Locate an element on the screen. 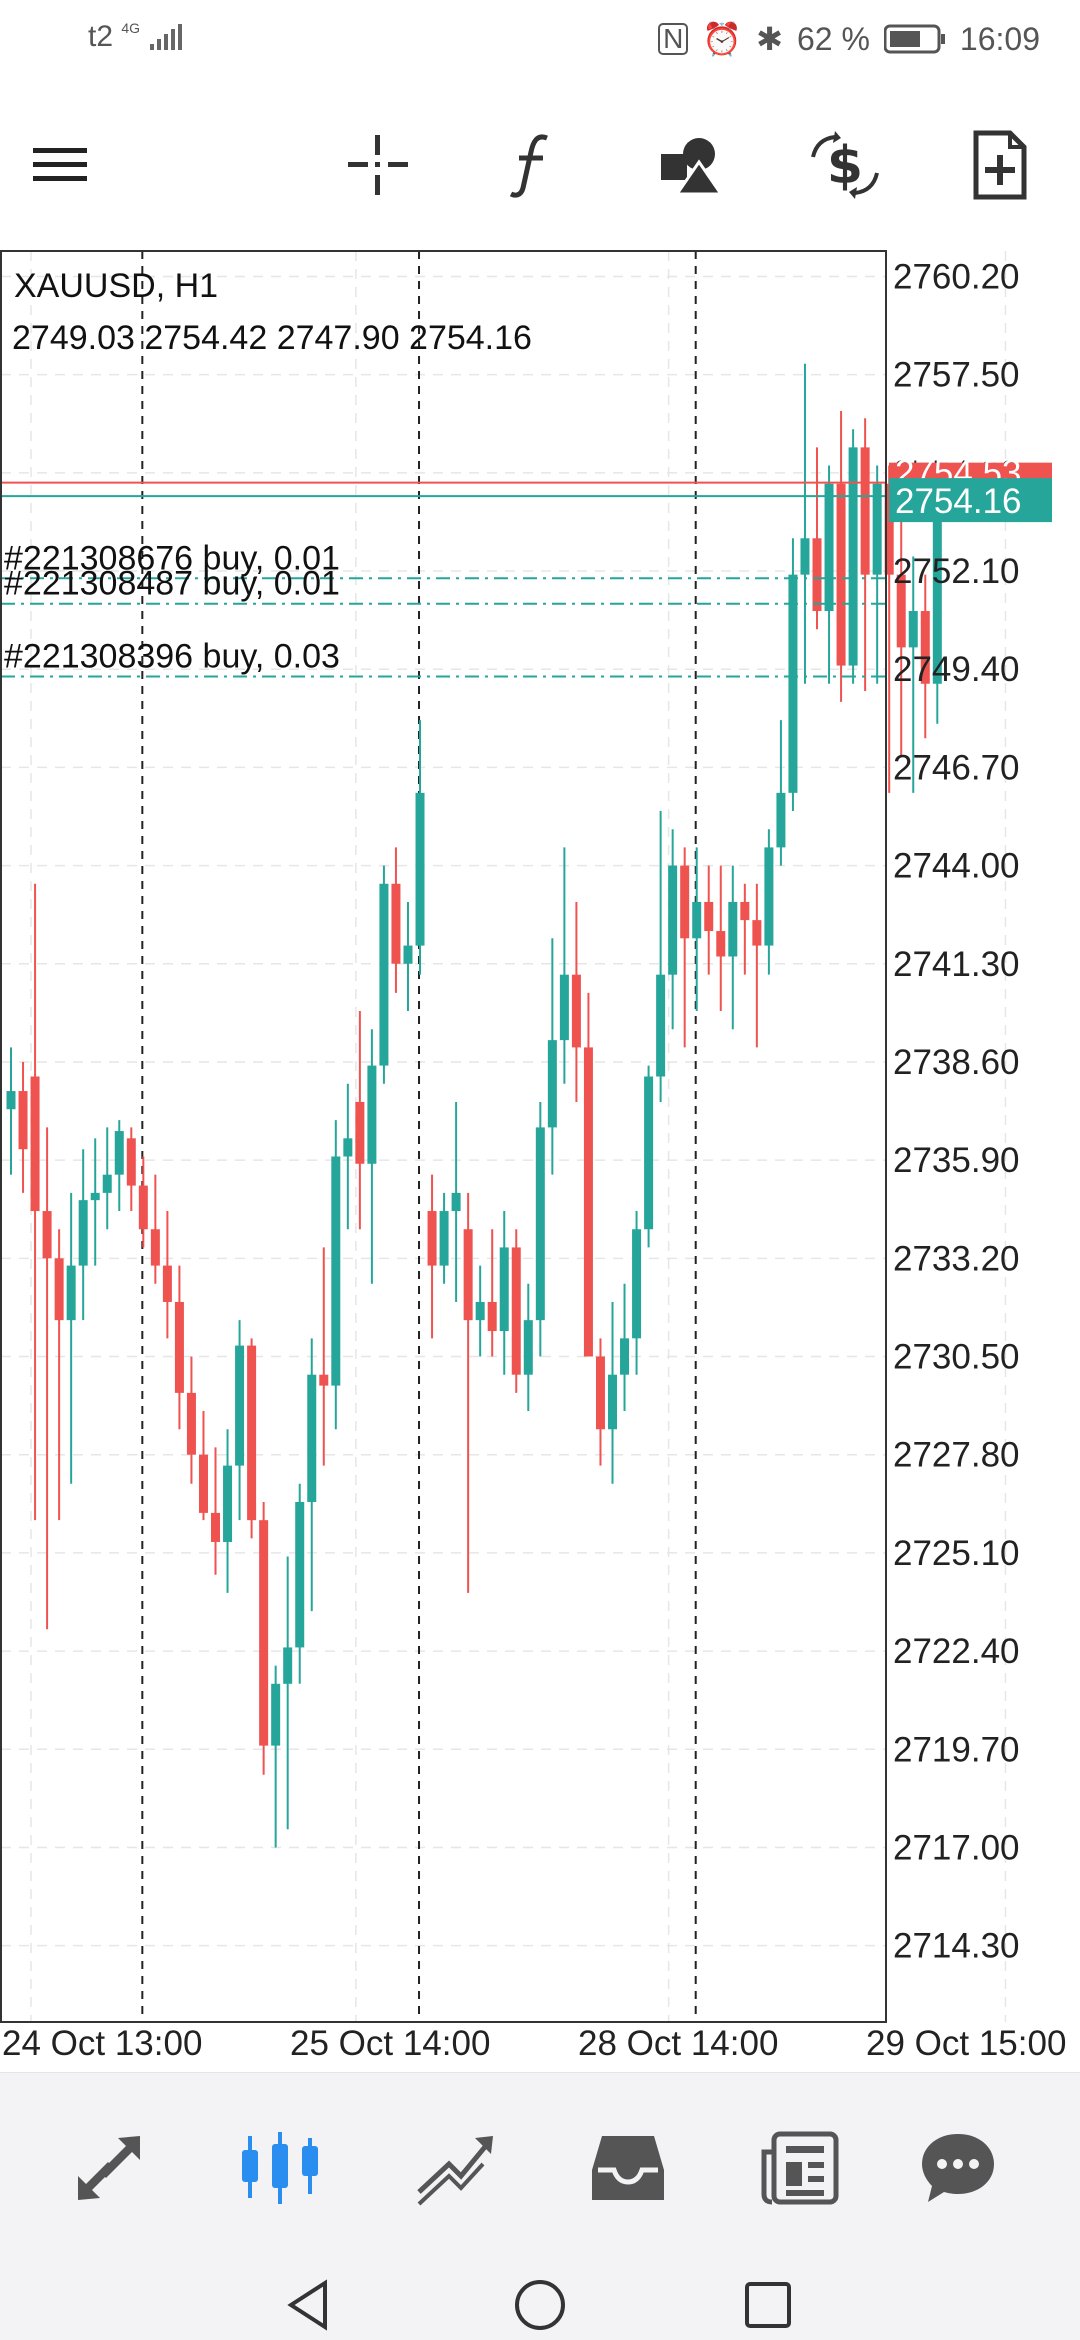  price-tick-label: 2730.50 is located at coordinates (956, 1357).